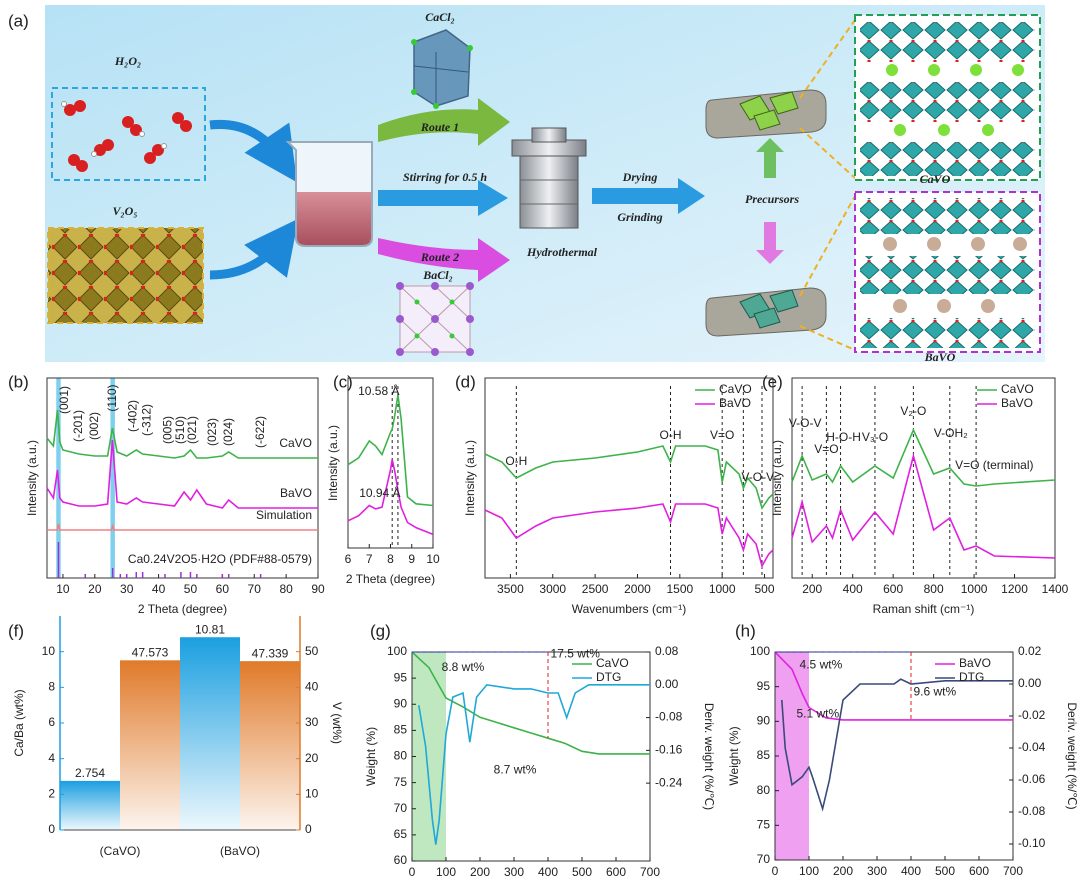 Image resolution: width=1080 pixels, height=882 pixels. I want to click on tick-label: 0.02, so click(1030, 651).